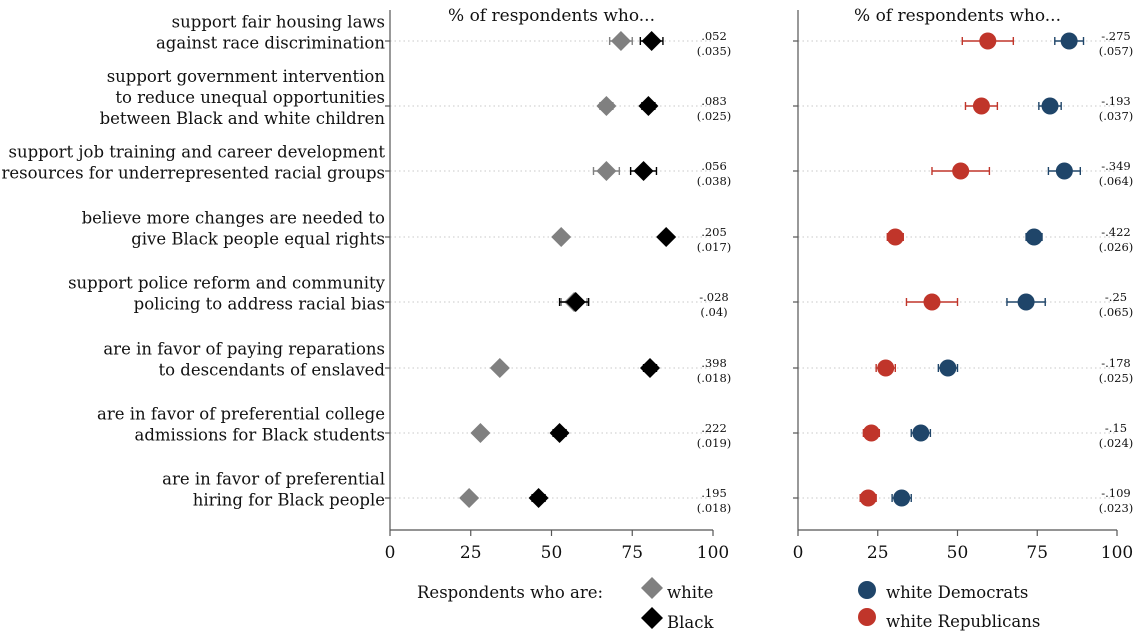  What do you see at coordinates (1116, 363) in the screenshot?
I see `coef-label: -.178` at bounding box center [1116, 363].